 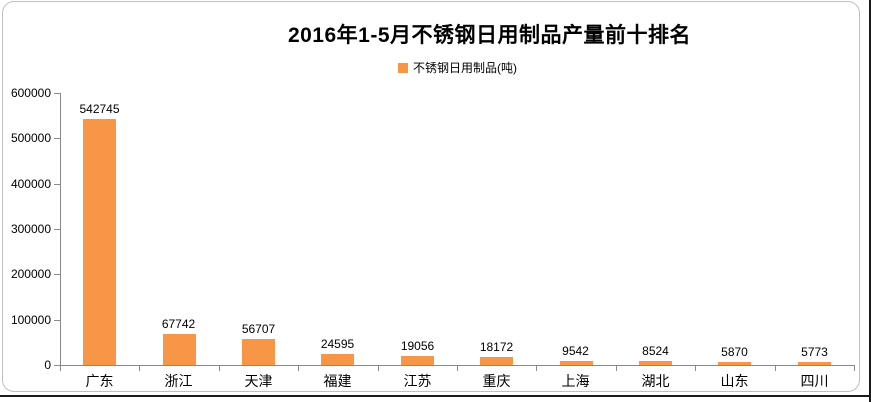 What do you see at coordinates (178, 324) in the screenshot?
I see `bar-value-label: 67742` at bounding box center [178, 324].